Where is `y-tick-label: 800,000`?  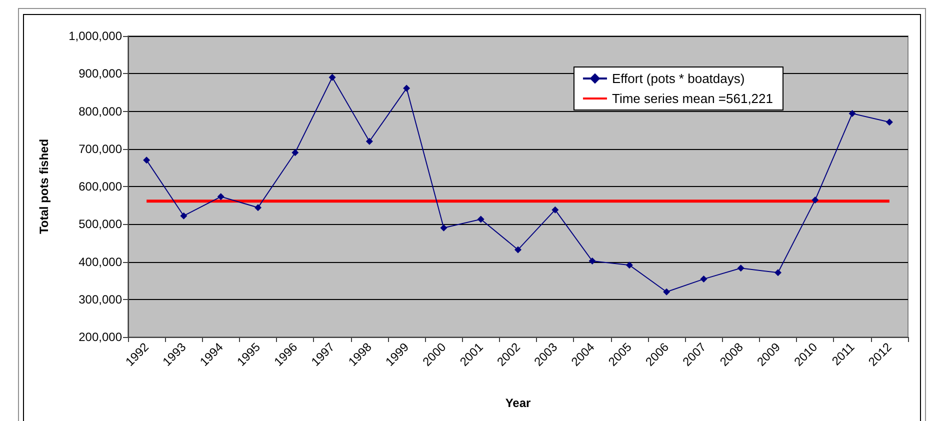 y-tick-label: 800,000 is located at coordinates (100, 111).